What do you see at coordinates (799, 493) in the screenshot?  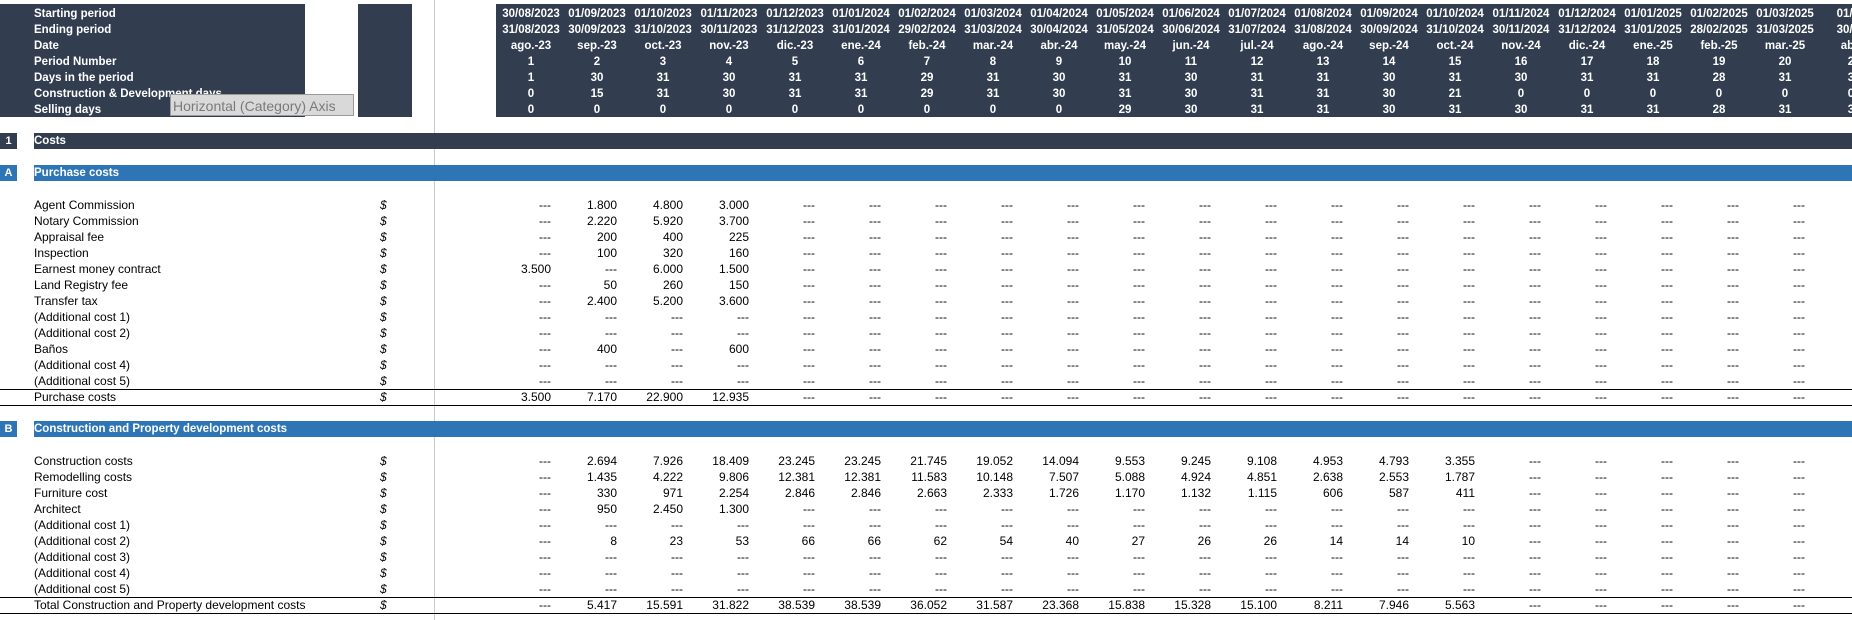 I see `value-cell: 2.846` at bounding box center [799, 493].